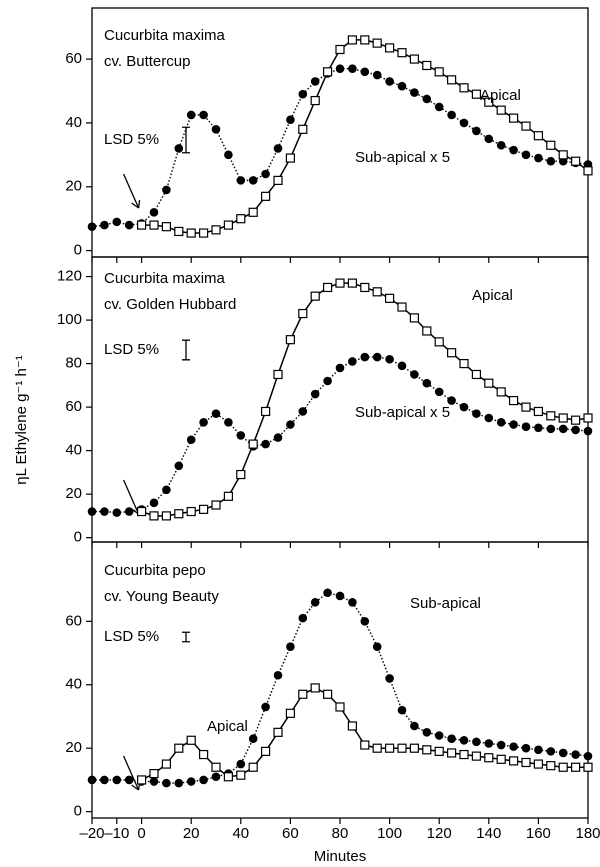  Describe the element at coordinates (340, 833) in the screenshot. I see `x-tick-label: 80` at that location.